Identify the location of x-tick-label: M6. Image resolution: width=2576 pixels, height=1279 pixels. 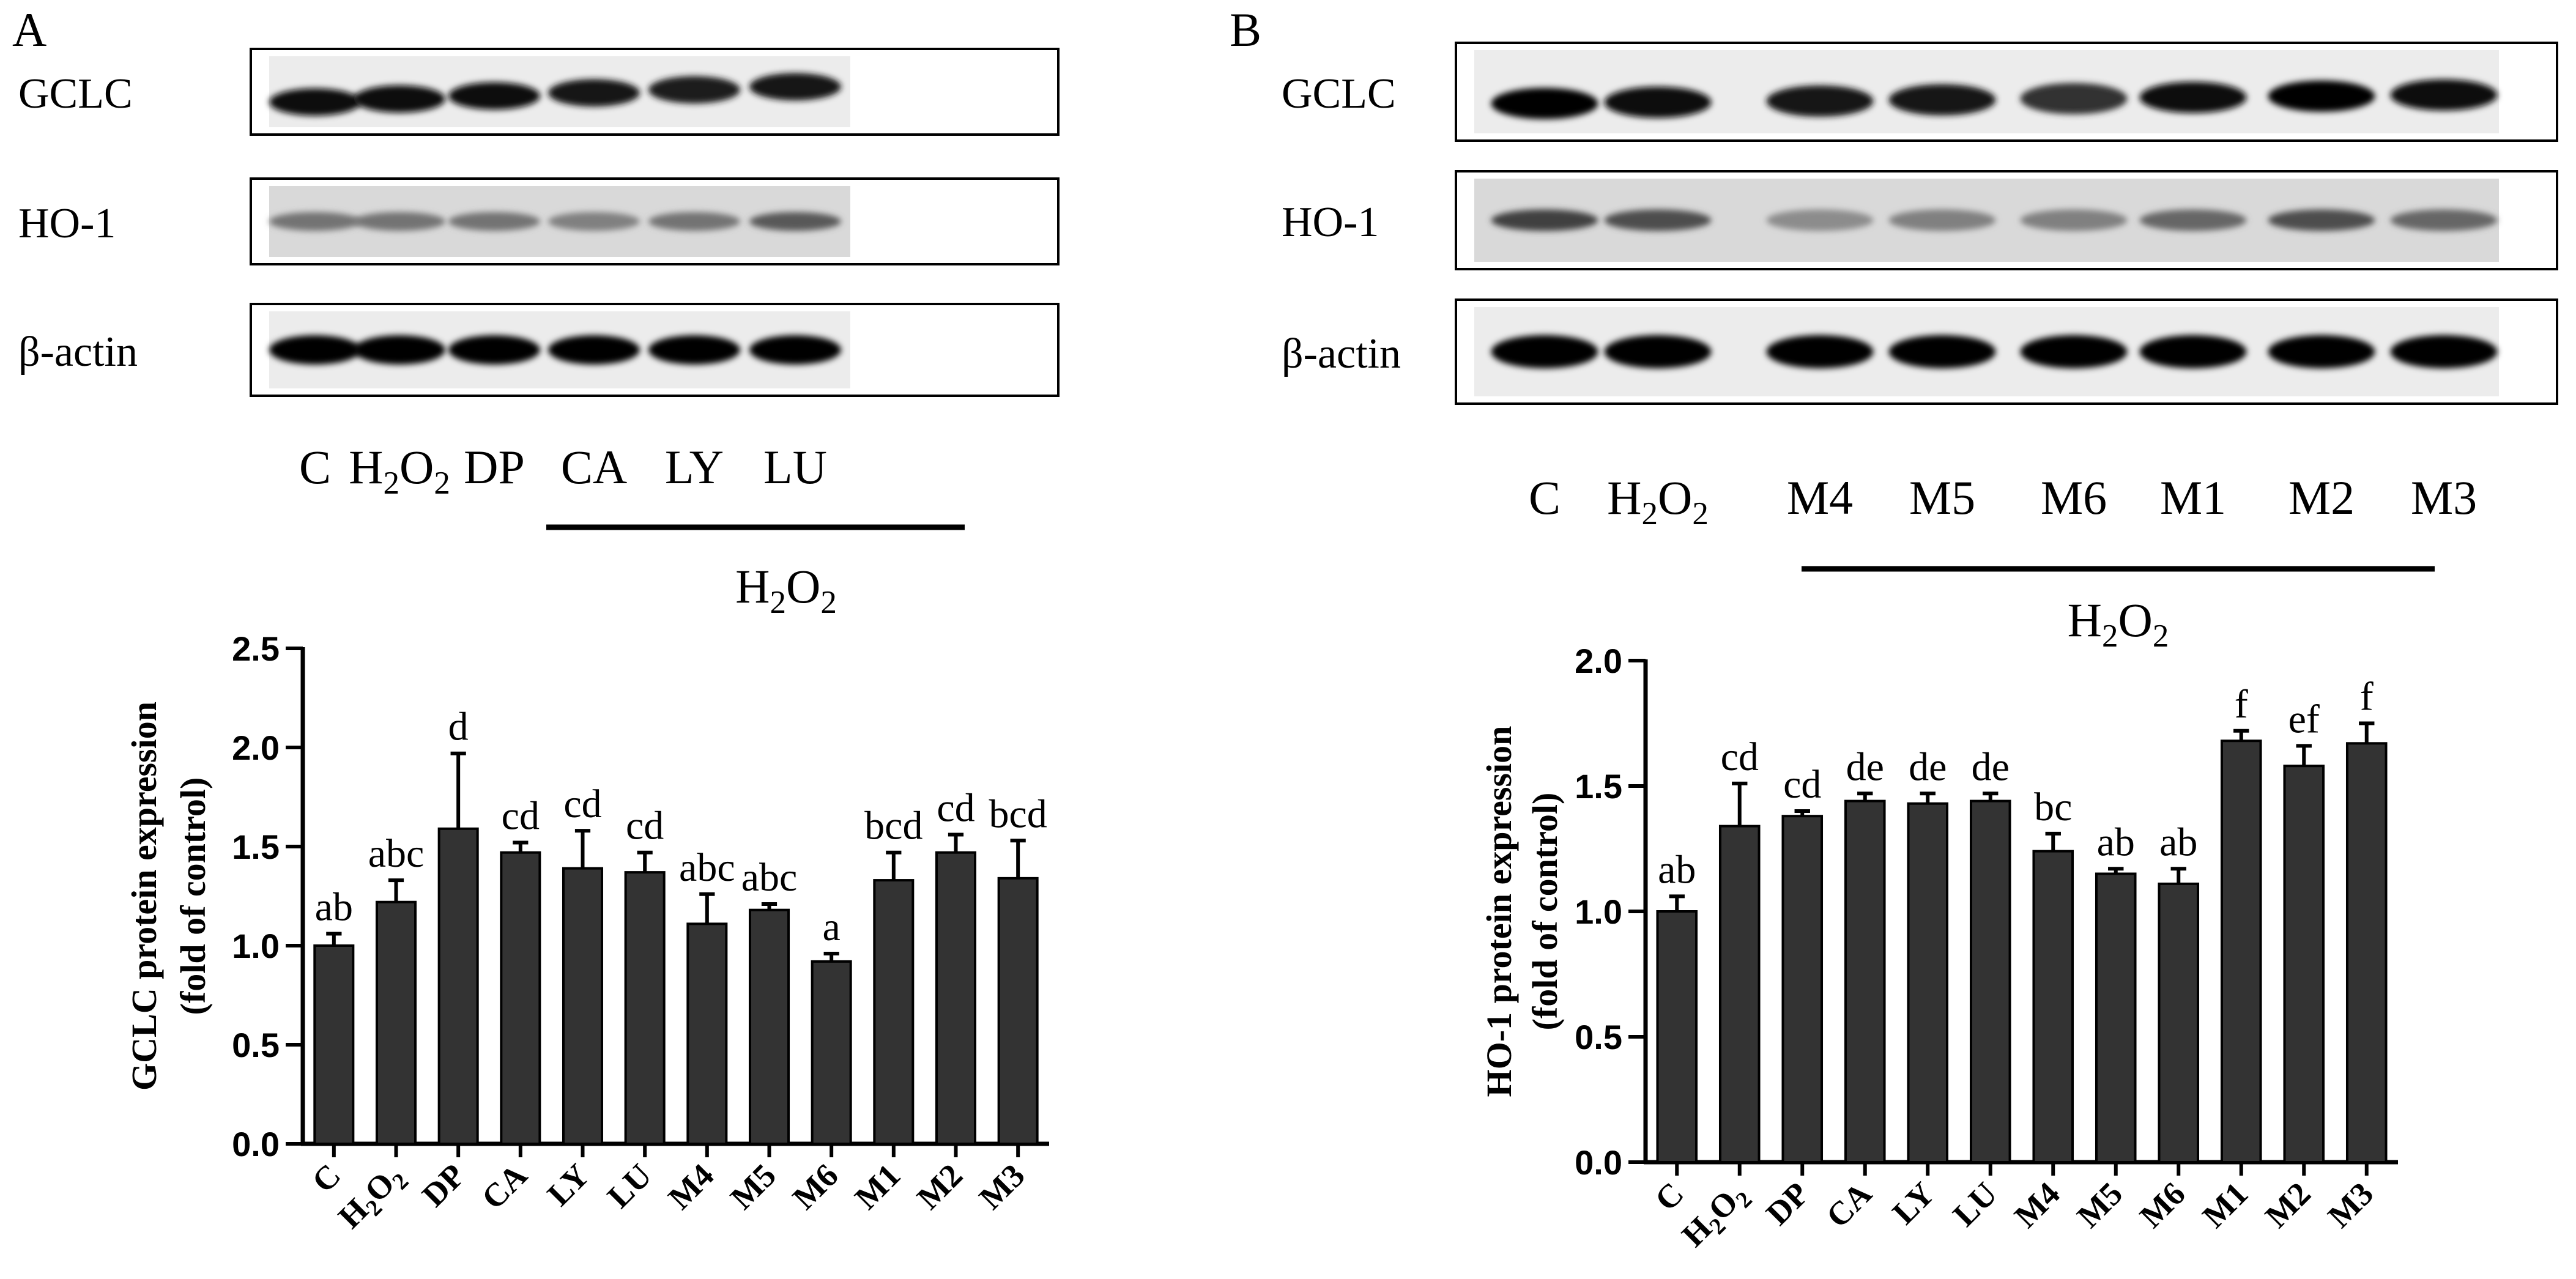
(2162, 1205).